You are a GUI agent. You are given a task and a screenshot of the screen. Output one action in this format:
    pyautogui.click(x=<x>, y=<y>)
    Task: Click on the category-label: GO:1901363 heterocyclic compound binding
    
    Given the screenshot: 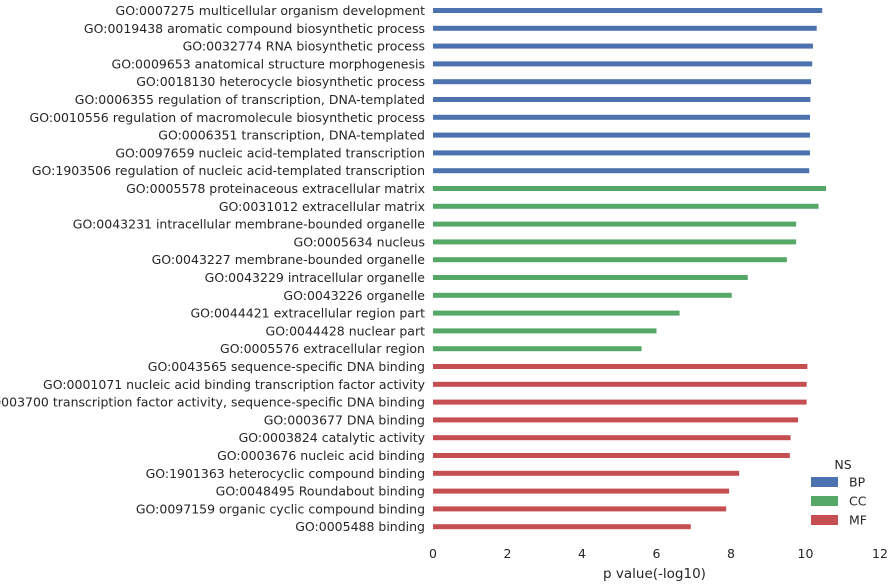 What is the action you would take?
    pyautogui.click(x=285, y=473)
    